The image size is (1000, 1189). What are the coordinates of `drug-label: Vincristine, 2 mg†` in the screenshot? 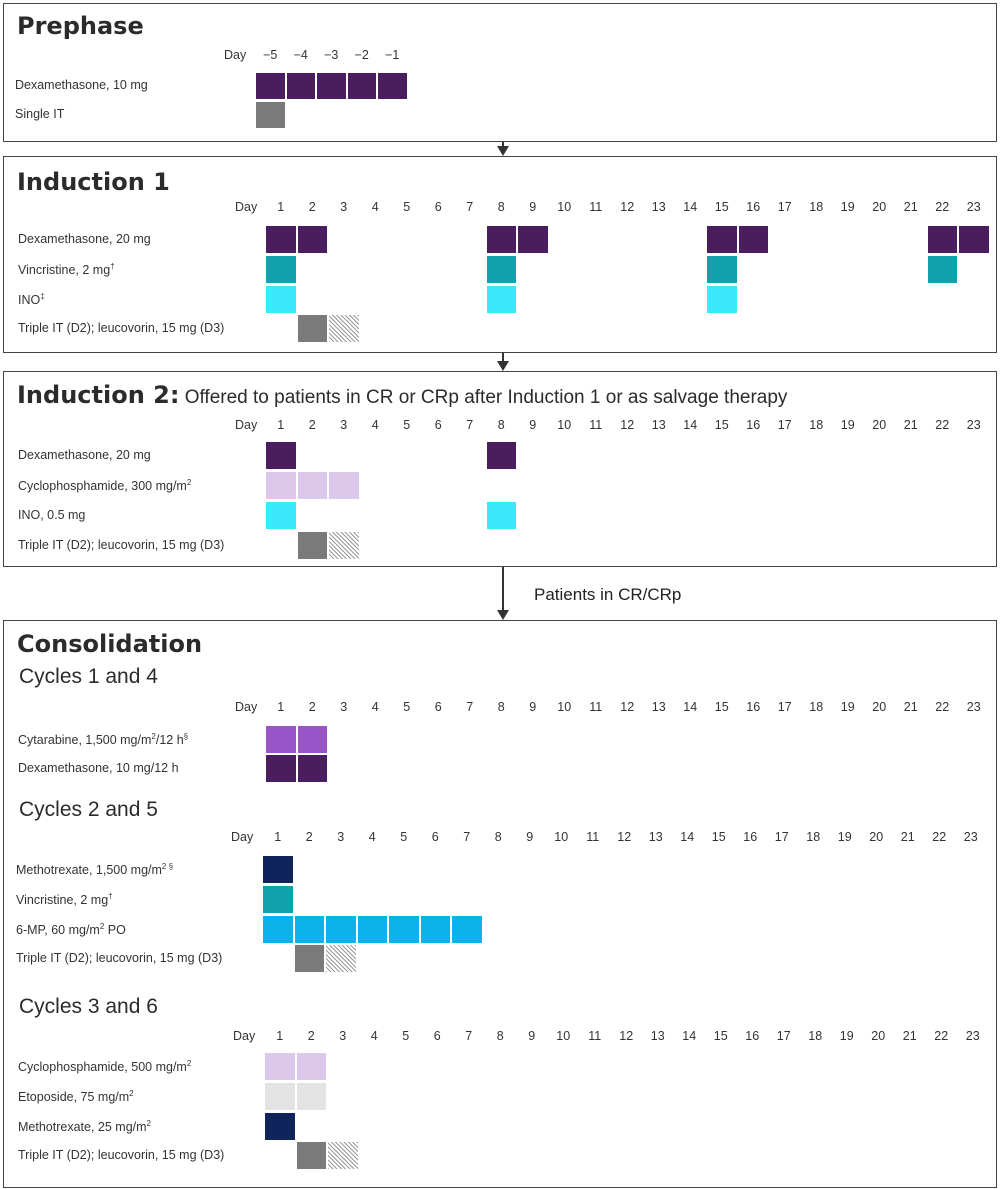 It's located at (66, 269).